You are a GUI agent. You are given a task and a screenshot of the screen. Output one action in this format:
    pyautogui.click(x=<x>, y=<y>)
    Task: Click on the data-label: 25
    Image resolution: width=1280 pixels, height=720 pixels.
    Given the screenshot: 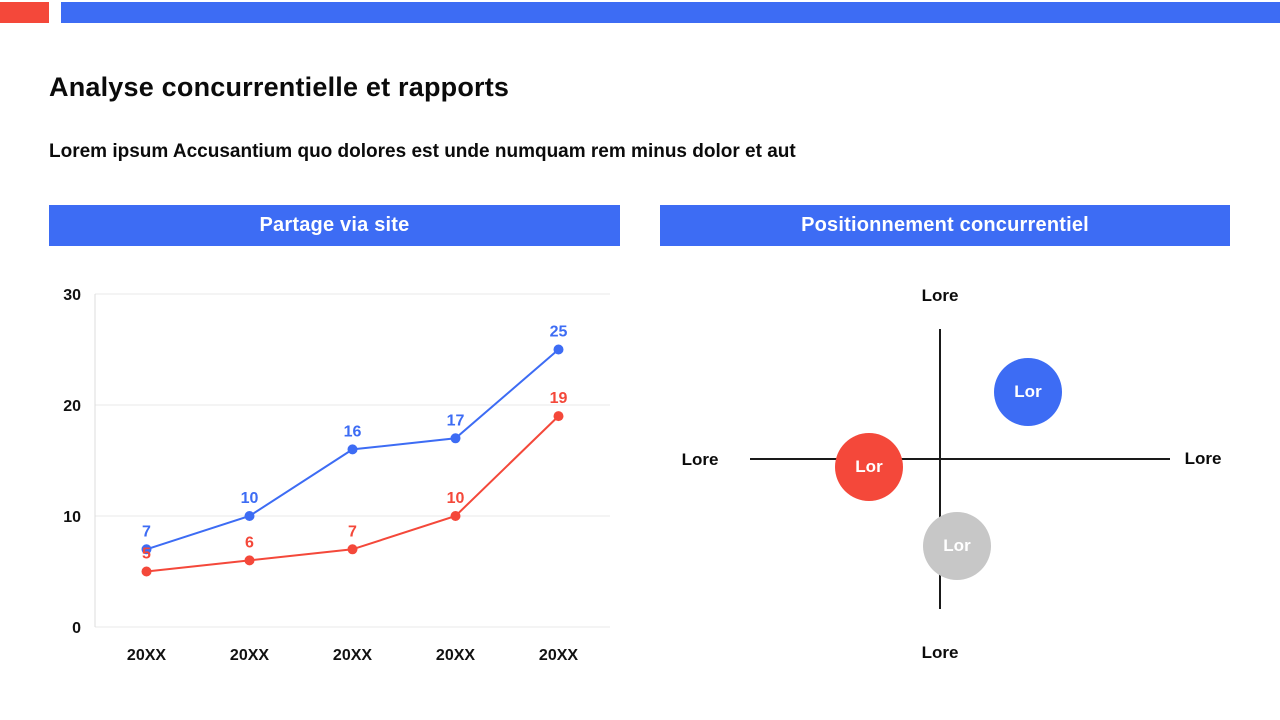 What is the action you would take?
    pyautogui.click(x=559, y=332)
    